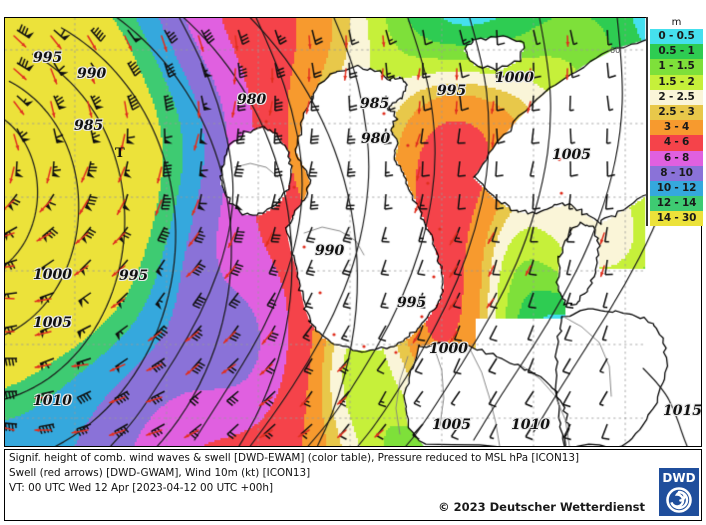  I want to click on legend-row-6: 3 - 4, so click(676, 128).